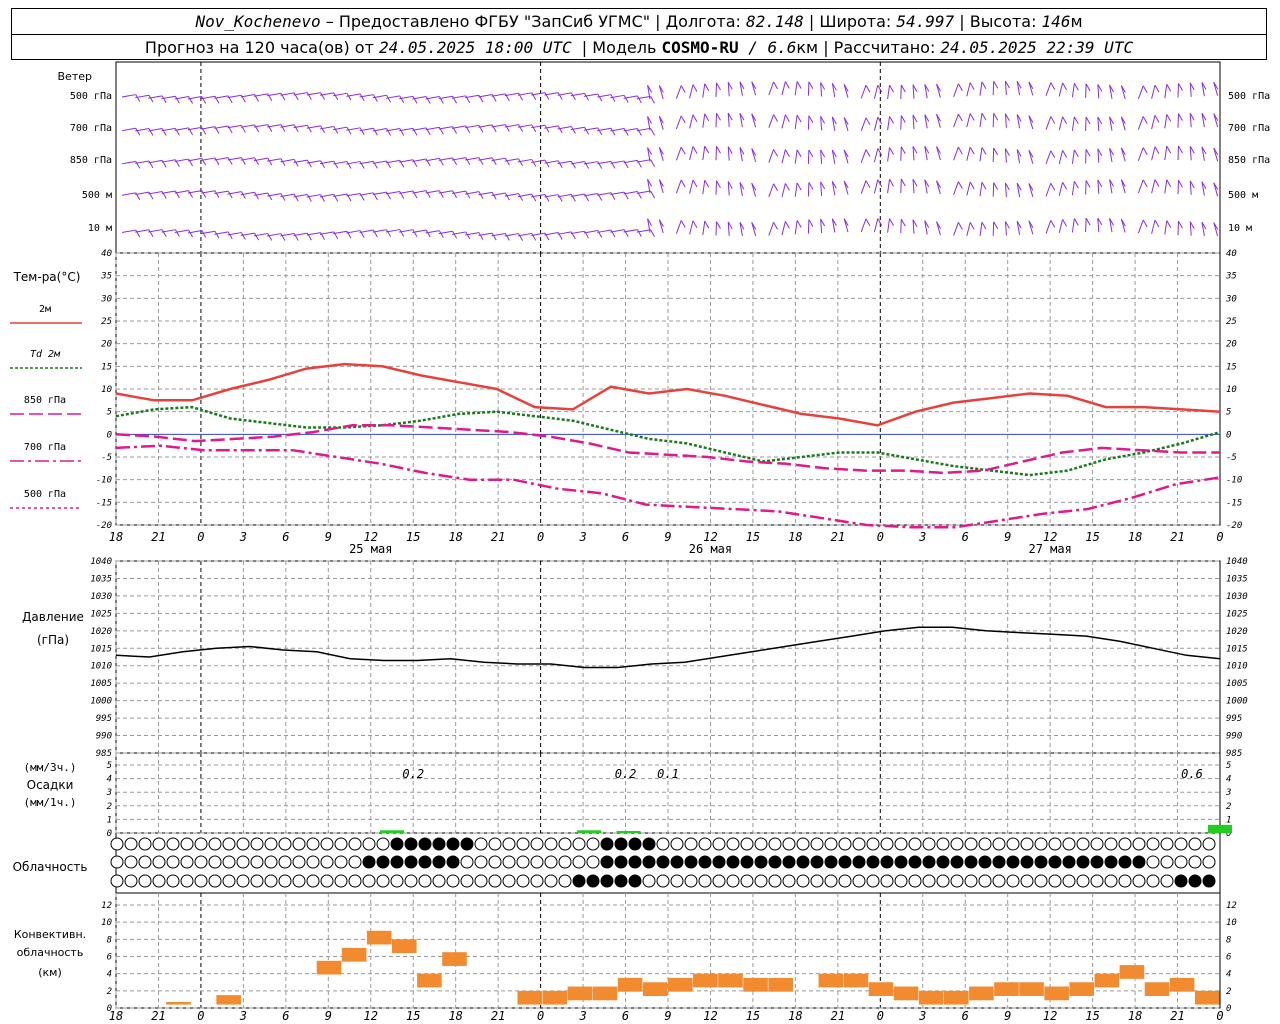 The width and height of the screenshot is (1280, 1024). I want to click on hour-label: 6, so click(625, 537).